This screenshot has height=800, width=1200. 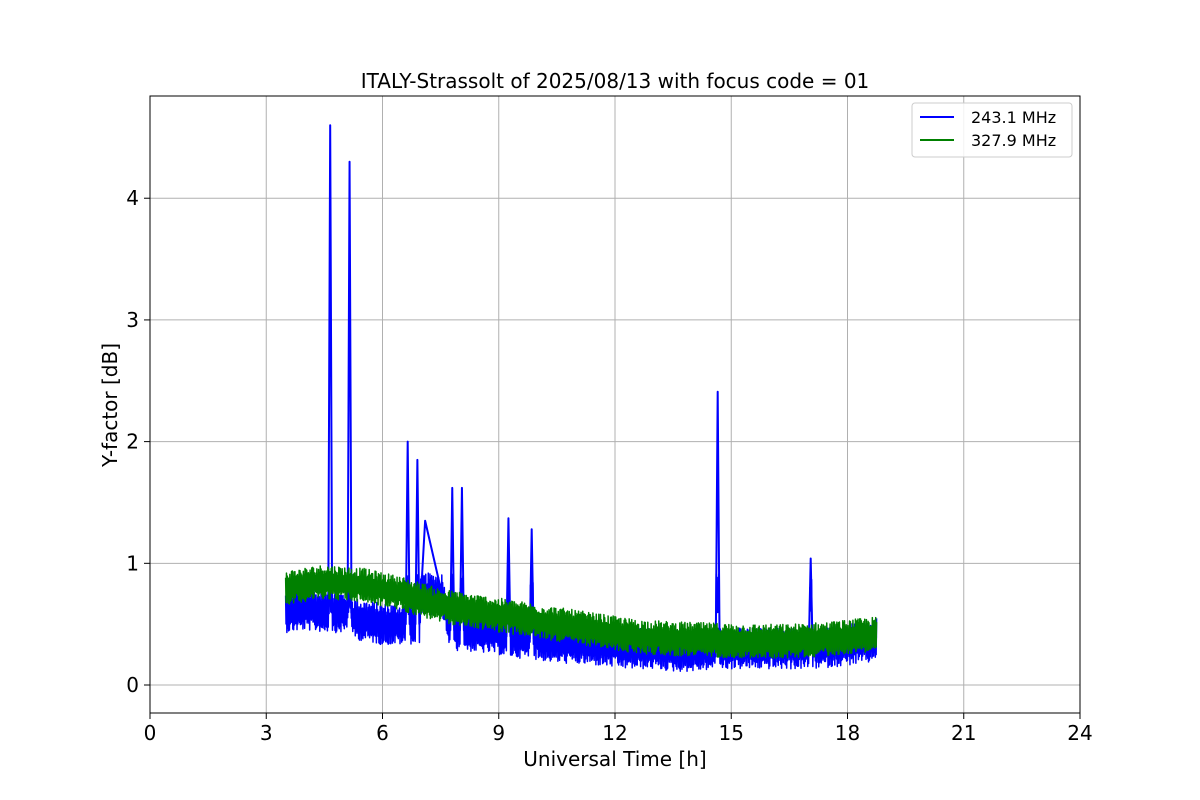 What do you see at coordinates (963, 733) in the screenshot?
I see `x-tick-label: 21` at bounding box center [963, 733].